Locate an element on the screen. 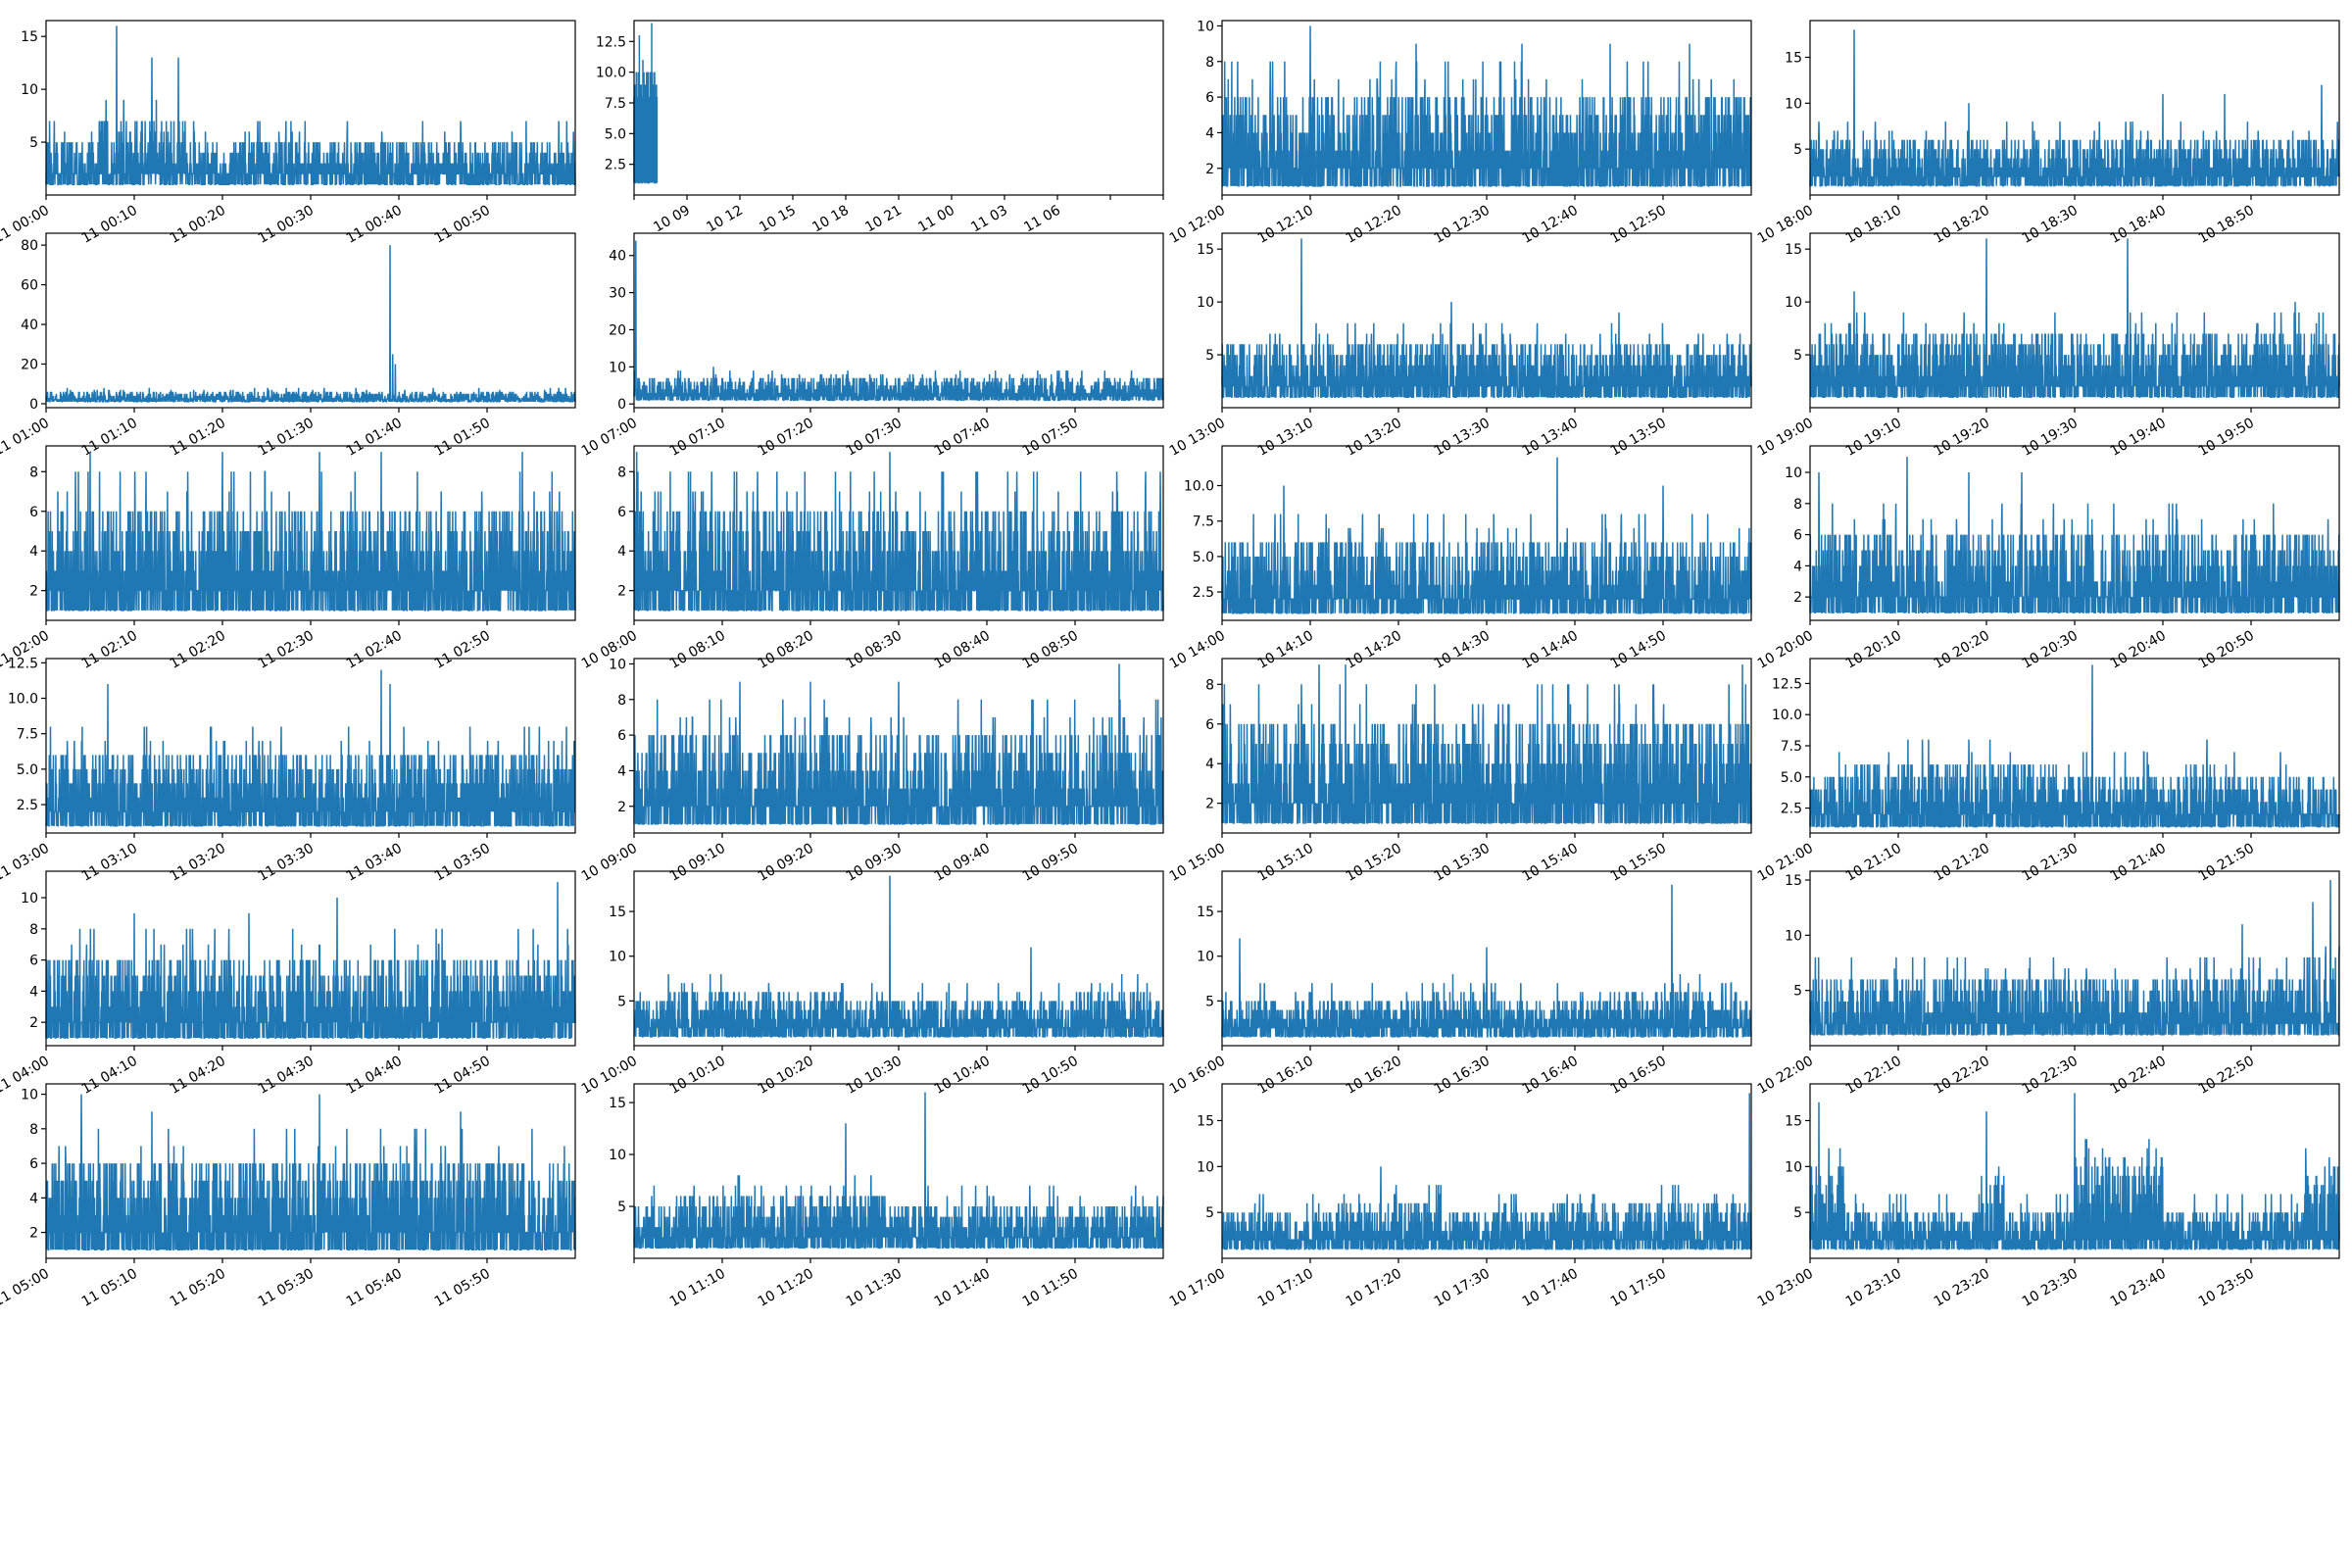 The width and height of the screenshot is (2352, 1568). y-tick-label: 0 is located at coordinates (621, 405).